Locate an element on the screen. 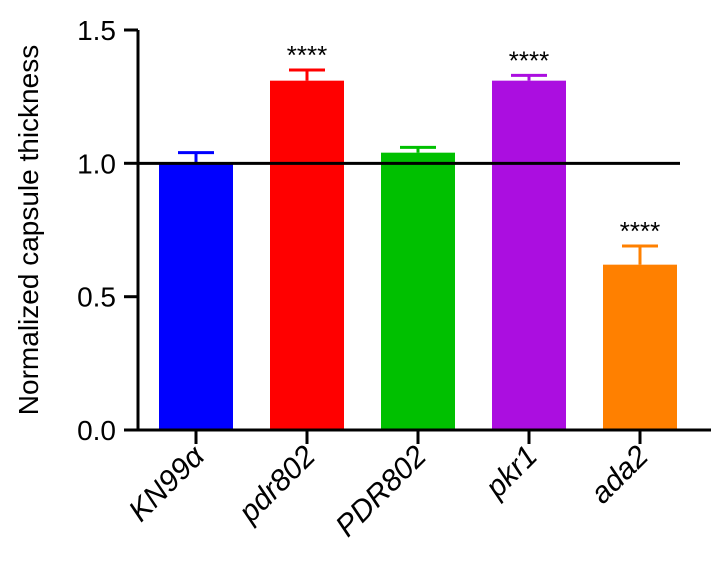 This screenshot has width=711, height=562. bar-group-pdr802: **** is located at coordinates (307, 235).